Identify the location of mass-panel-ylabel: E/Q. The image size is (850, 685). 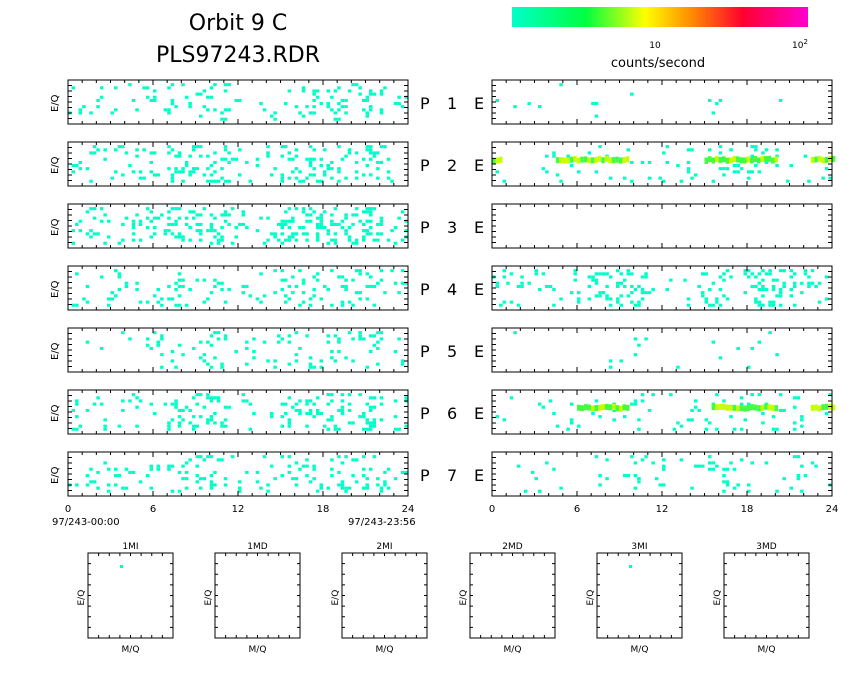
(591, 598).